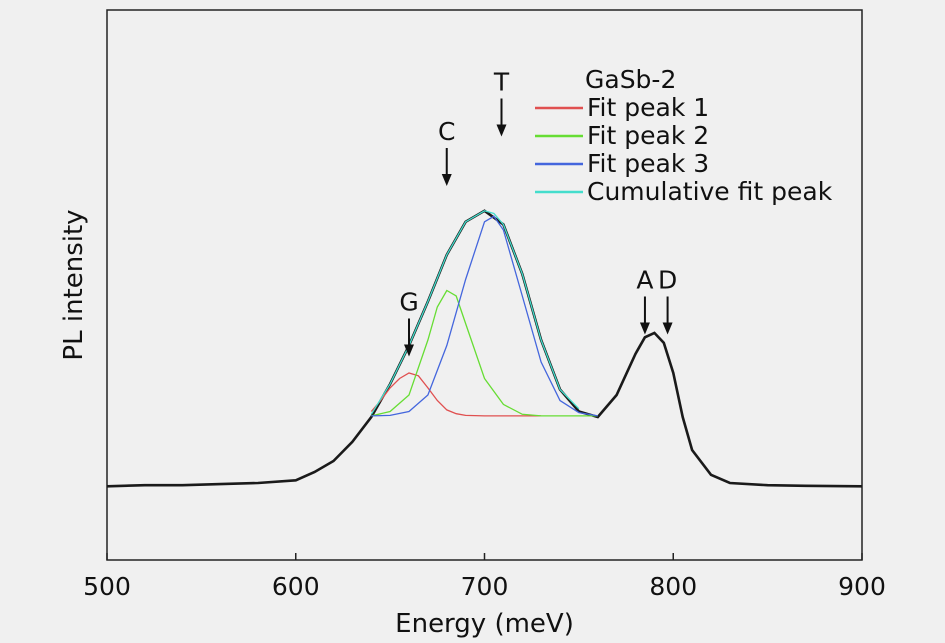  Describe the element at coordinates (296, 586) in the screenshot. I see `x-tick-label: 600` at that location.